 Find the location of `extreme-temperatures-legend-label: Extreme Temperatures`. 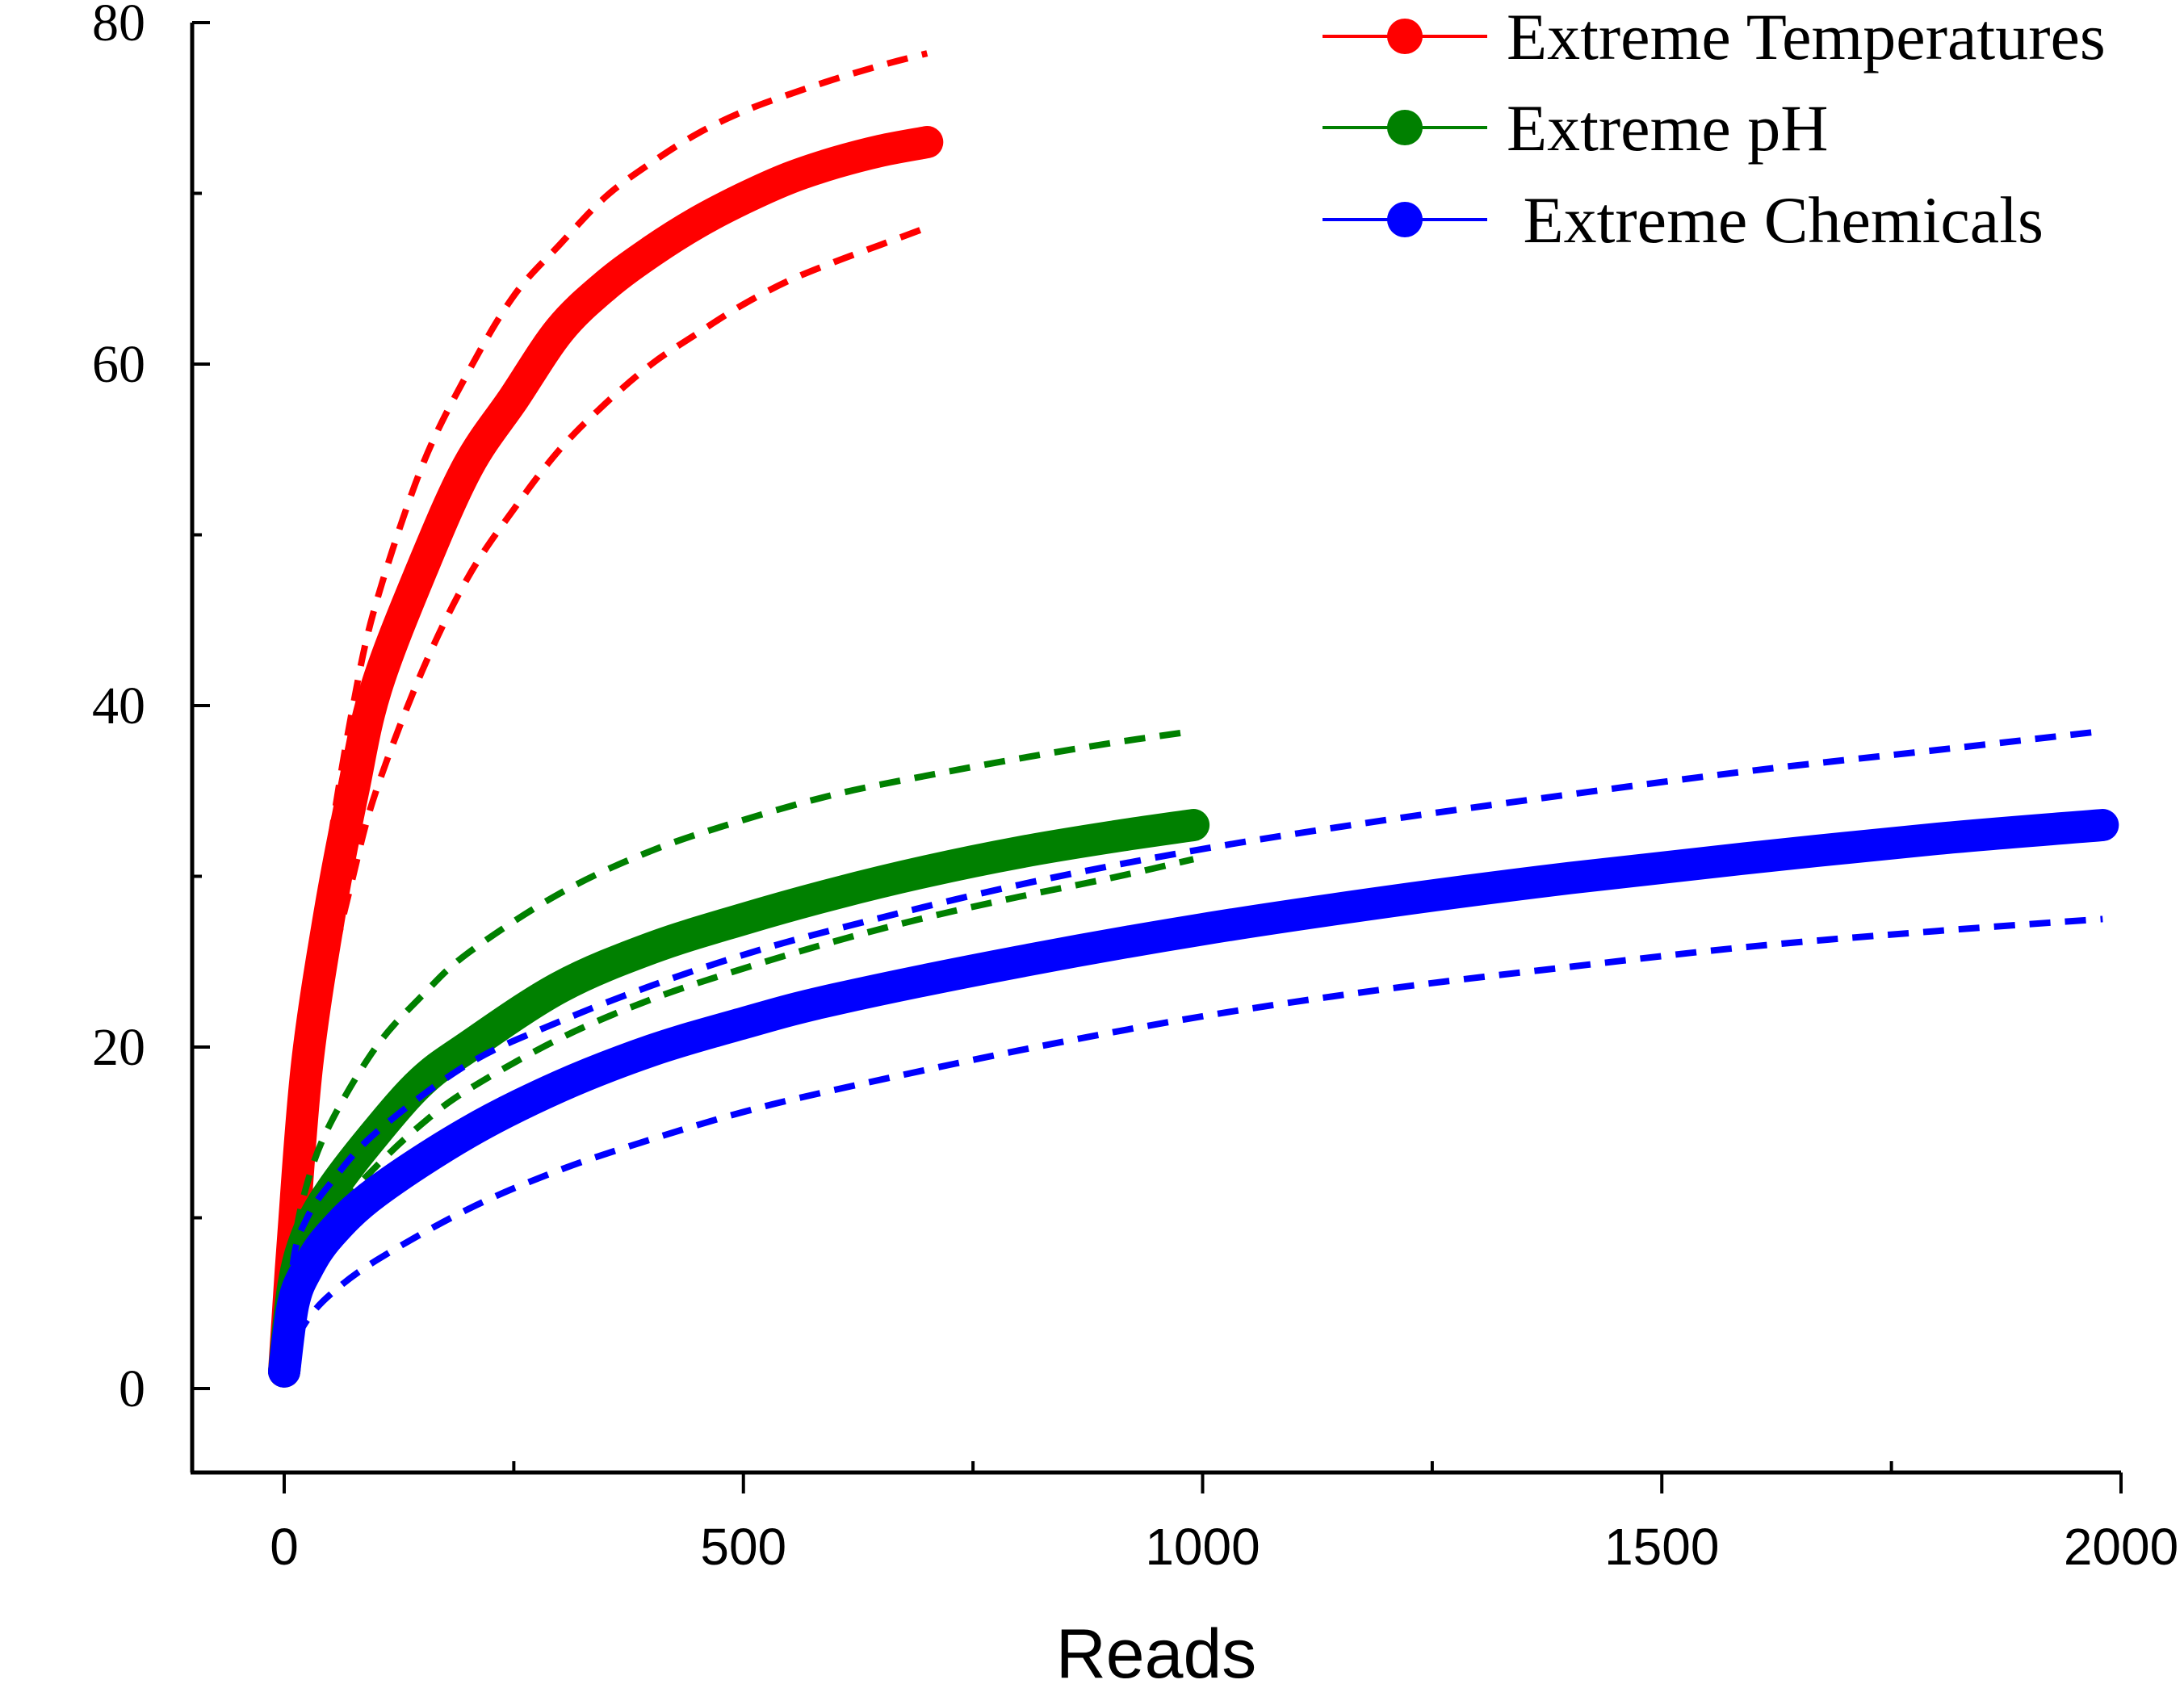

extreme-temperatures-legend-label: Extreme Temperatures is located at coordinates (1806, 36).